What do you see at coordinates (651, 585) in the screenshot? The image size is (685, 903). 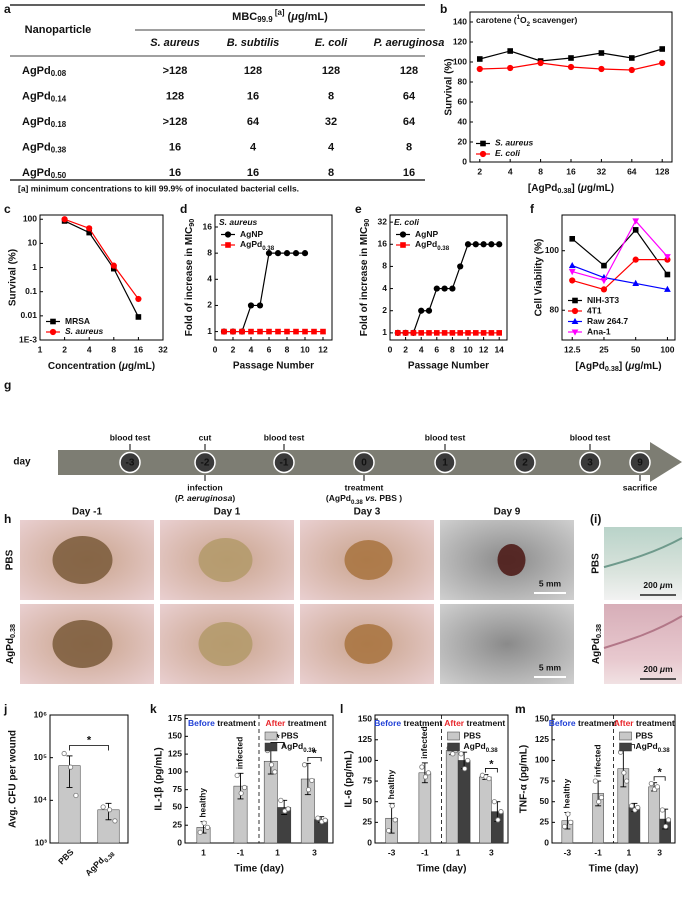 I see `text-run: 200` at bounding box center [651, 585].